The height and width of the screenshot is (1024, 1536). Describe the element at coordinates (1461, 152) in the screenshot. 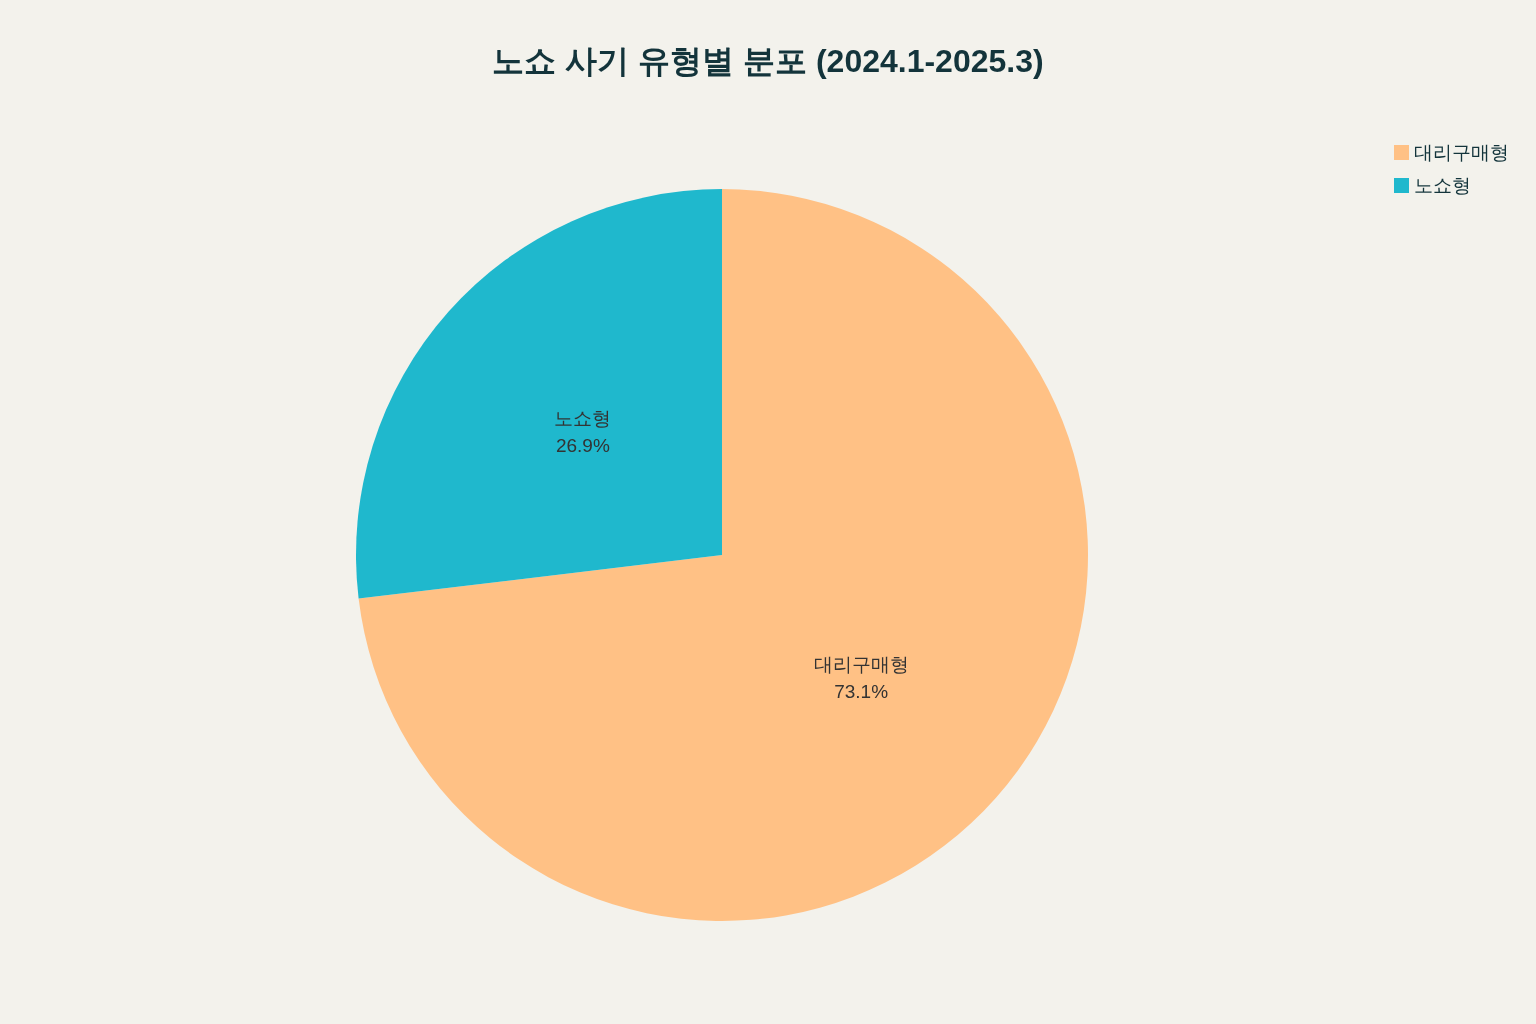

I see `legend-label: 대리구매형` at that location.